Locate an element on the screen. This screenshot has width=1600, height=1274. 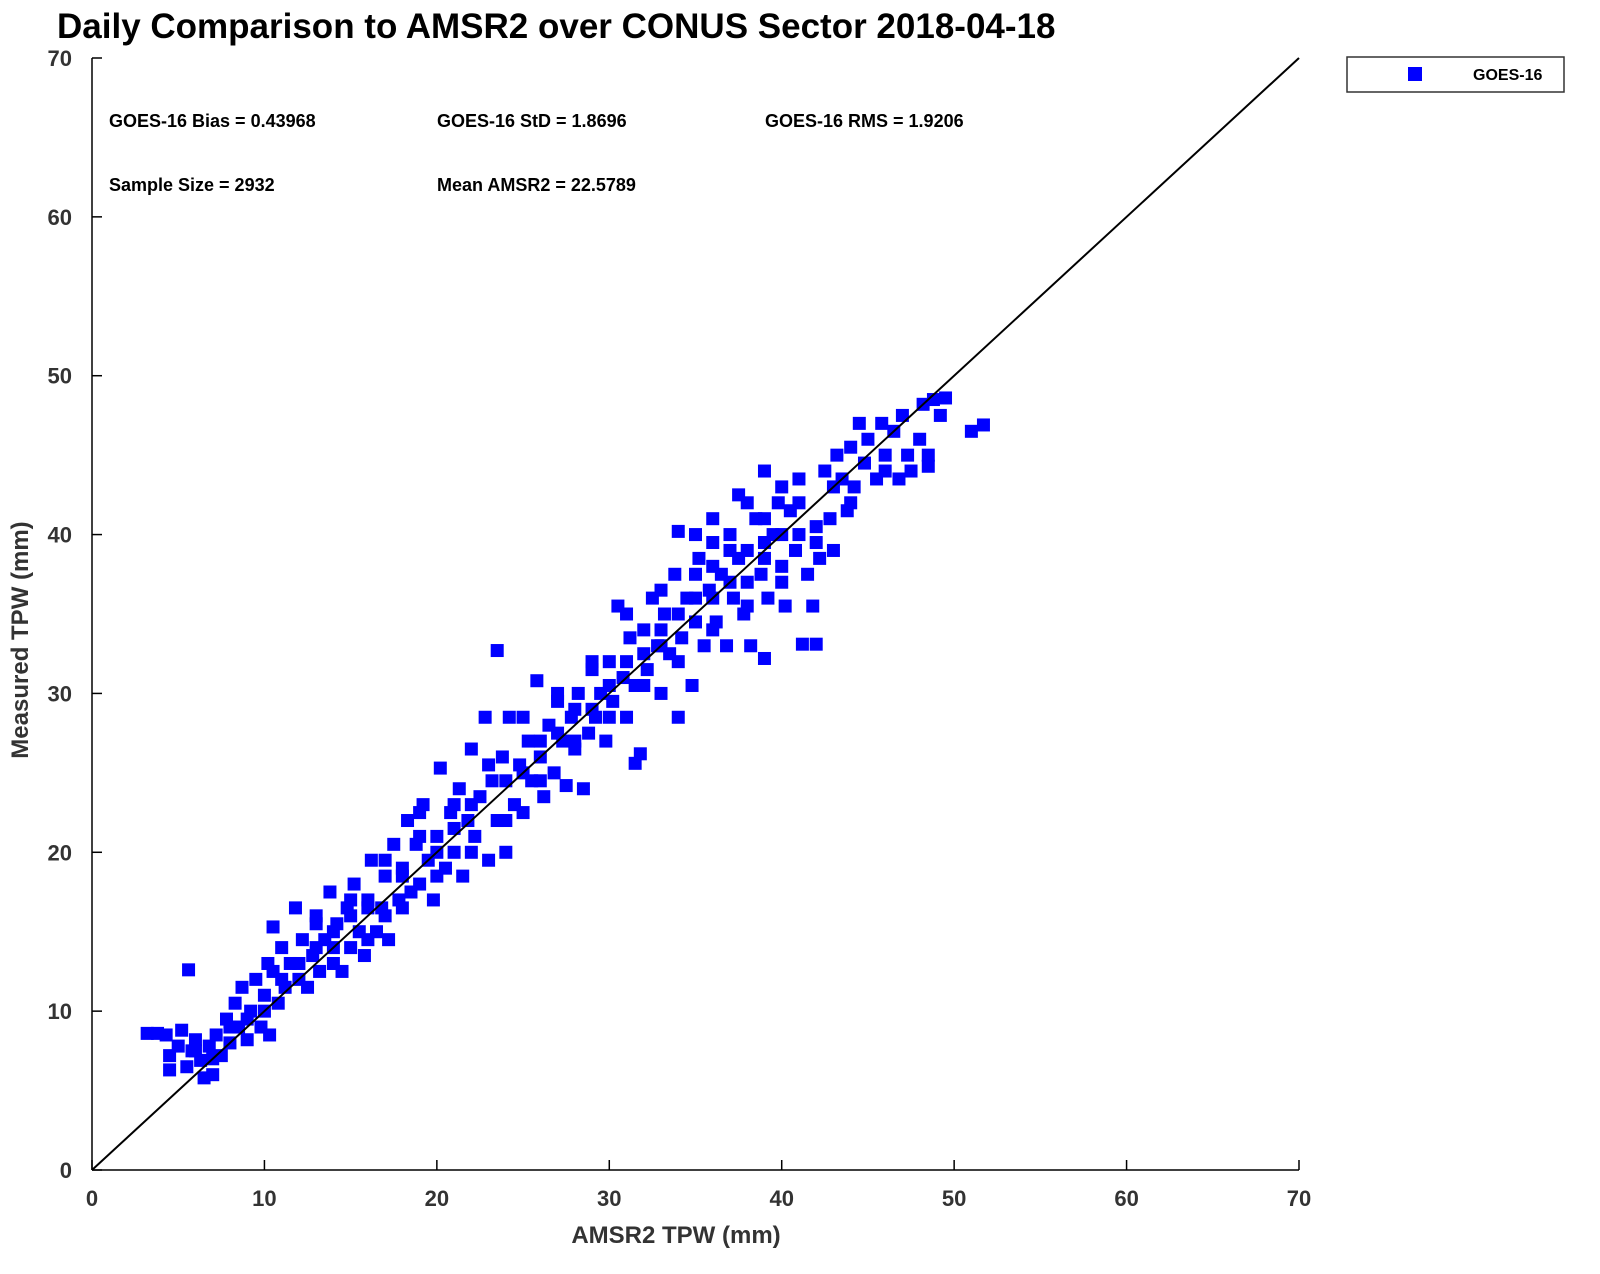
y-tick-label: 50 is located at coordinates (60, 376).